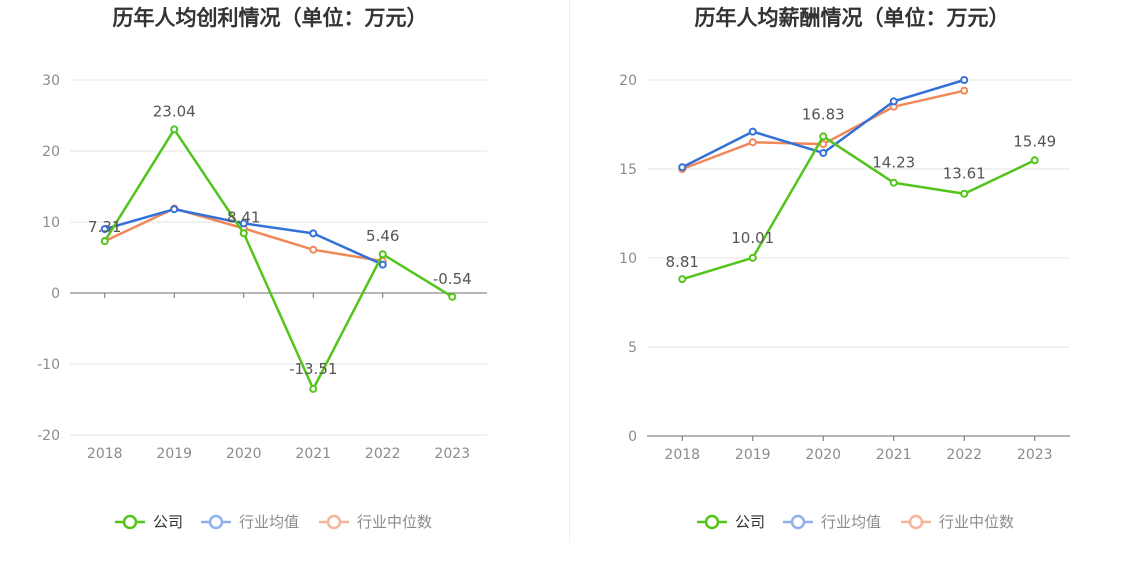  Describe the element at coordinates (632, 348) in the screenshot. I see `y-tick-label: 5` at that location.